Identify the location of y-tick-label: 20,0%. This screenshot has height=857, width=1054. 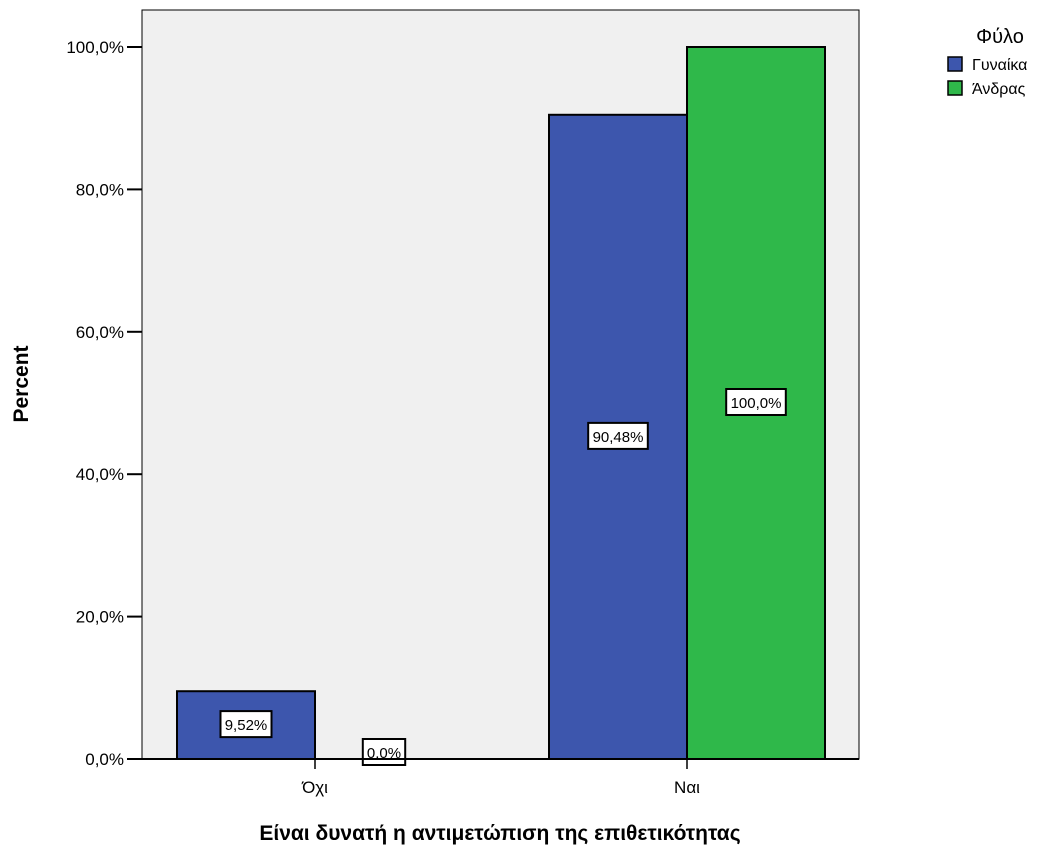
(100, 617).